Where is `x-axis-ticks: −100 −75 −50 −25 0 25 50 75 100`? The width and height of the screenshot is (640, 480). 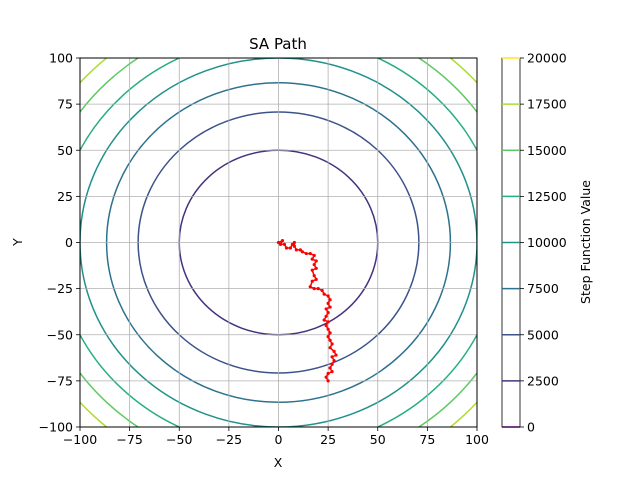 x-axis-ticks: −100 −75 −50 −25 0 25 50 75 100 is located at coordinates (276, 437).